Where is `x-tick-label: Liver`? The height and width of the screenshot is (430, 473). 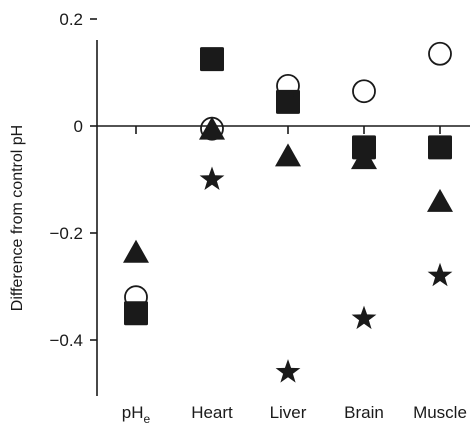
x-tick-label: Liver is located at coordinates (288, 412).